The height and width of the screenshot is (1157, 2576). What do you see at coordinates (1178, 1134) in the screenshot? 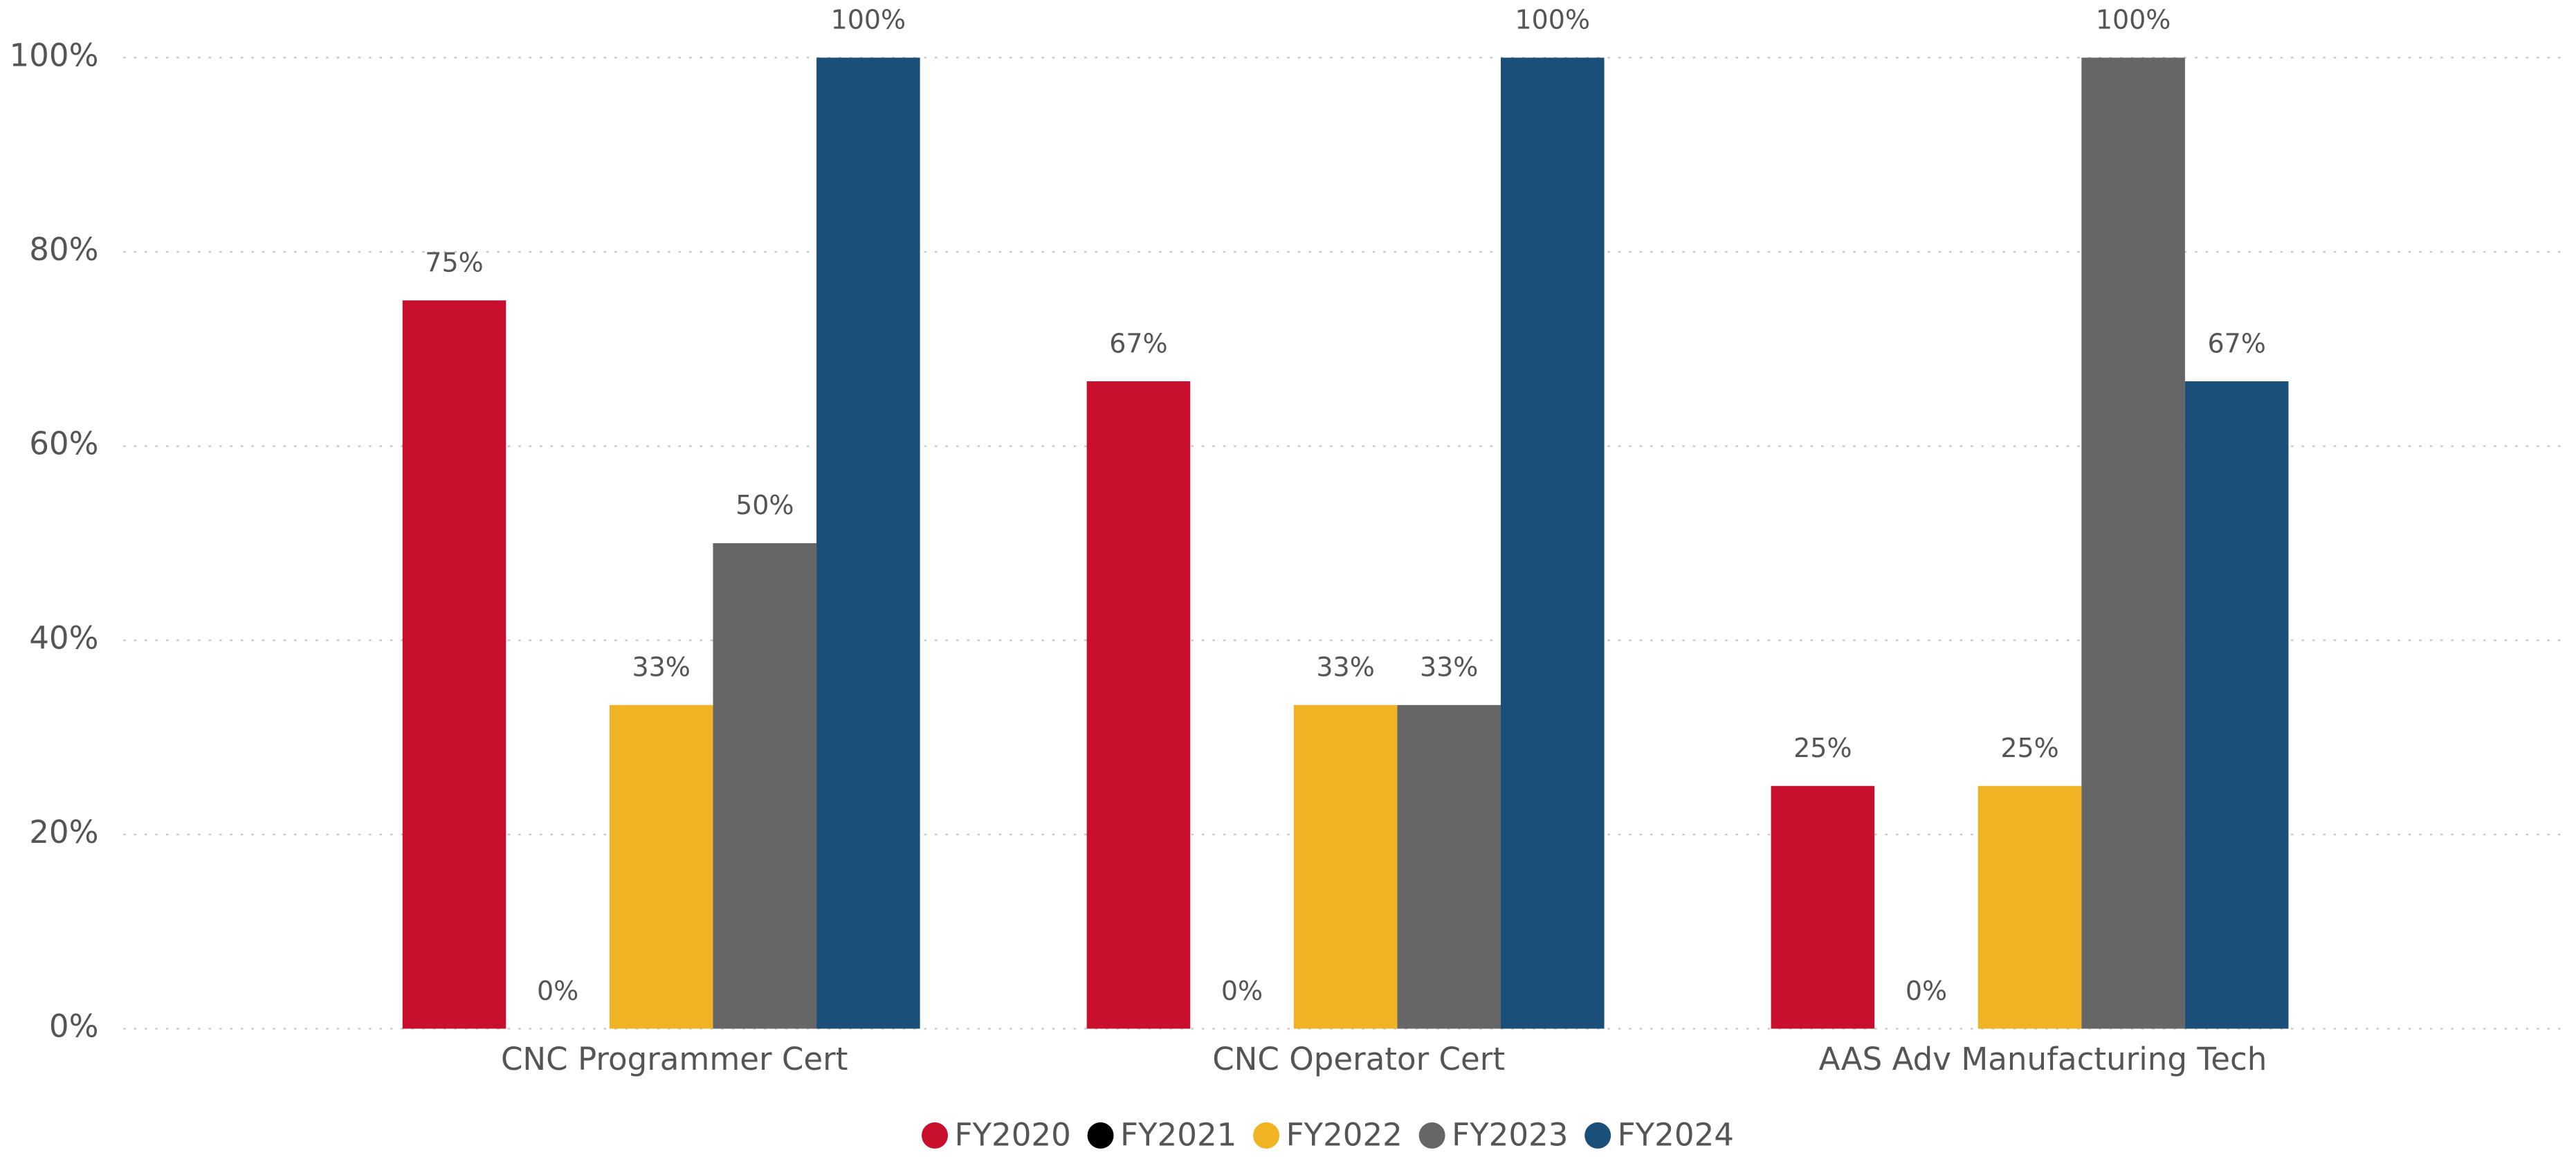
I see `legend-label: FY2021` at bounding box center [1178, 1134].